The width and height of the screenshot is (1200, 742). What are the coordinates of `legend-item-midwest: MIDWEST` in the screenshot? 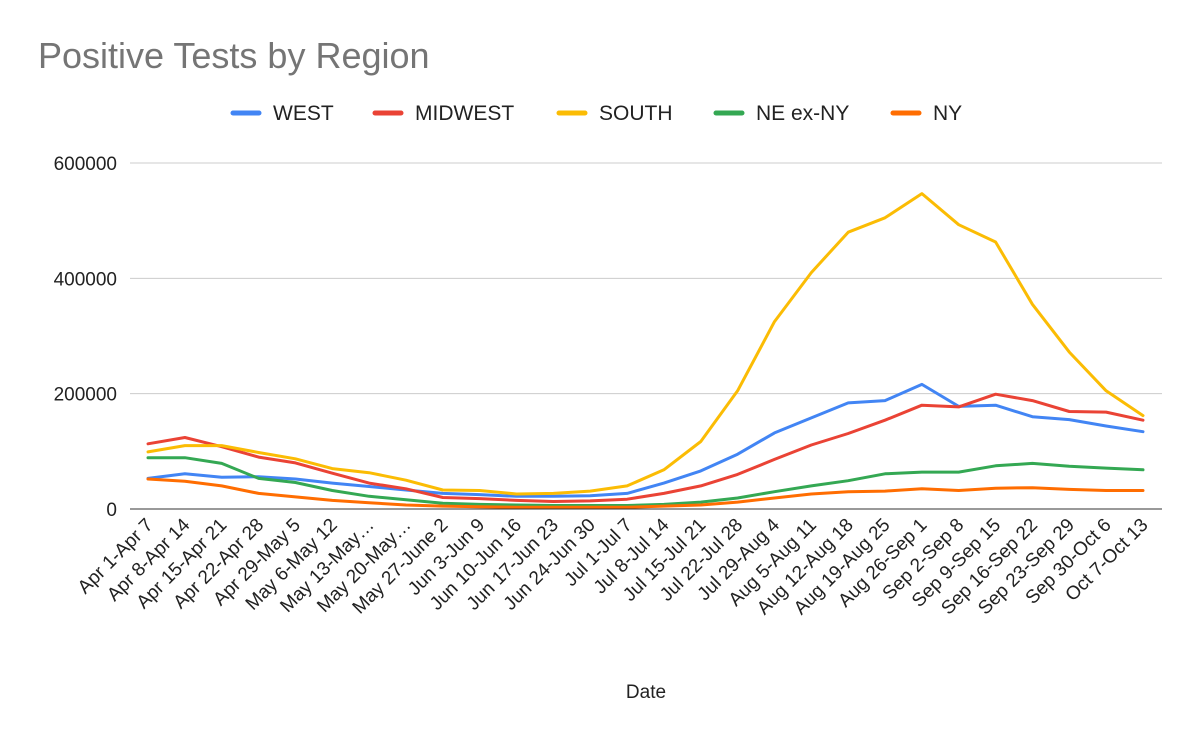 It's located at (443, 113).